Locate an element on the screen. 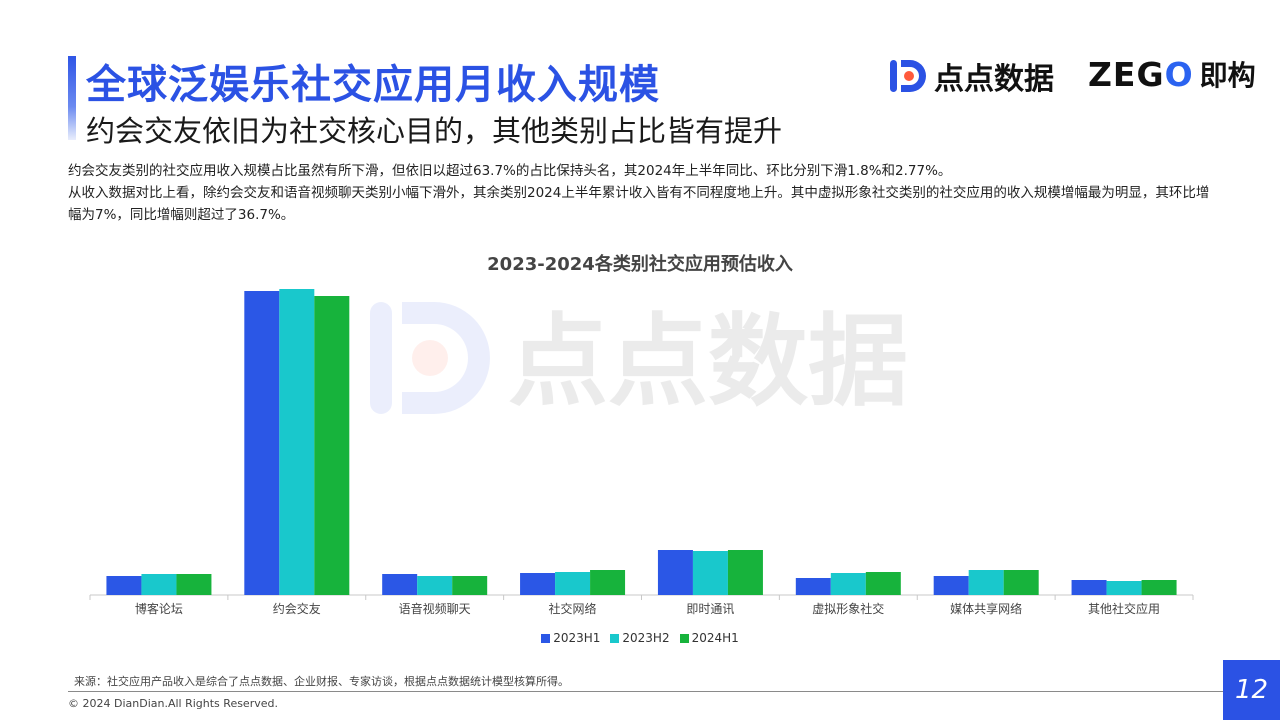  legend-label: 2023H1 is located at coordinates (577, 638).